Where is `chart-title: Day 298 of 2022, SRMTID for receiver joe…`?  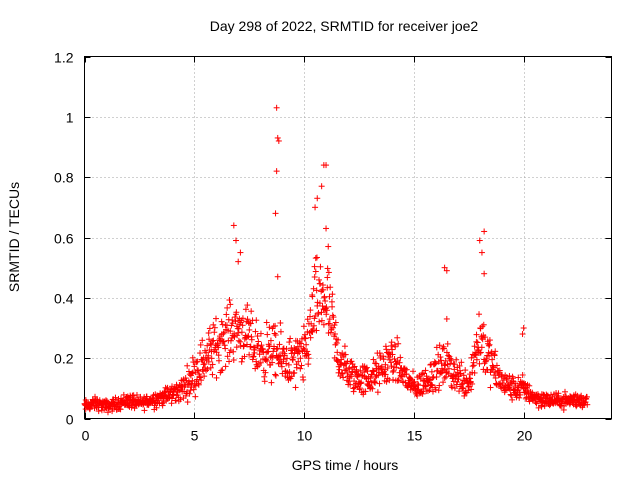
chart-title: Day 298 of 2022, SRMTID for receiver joe… is located at coordinates (344, 26).